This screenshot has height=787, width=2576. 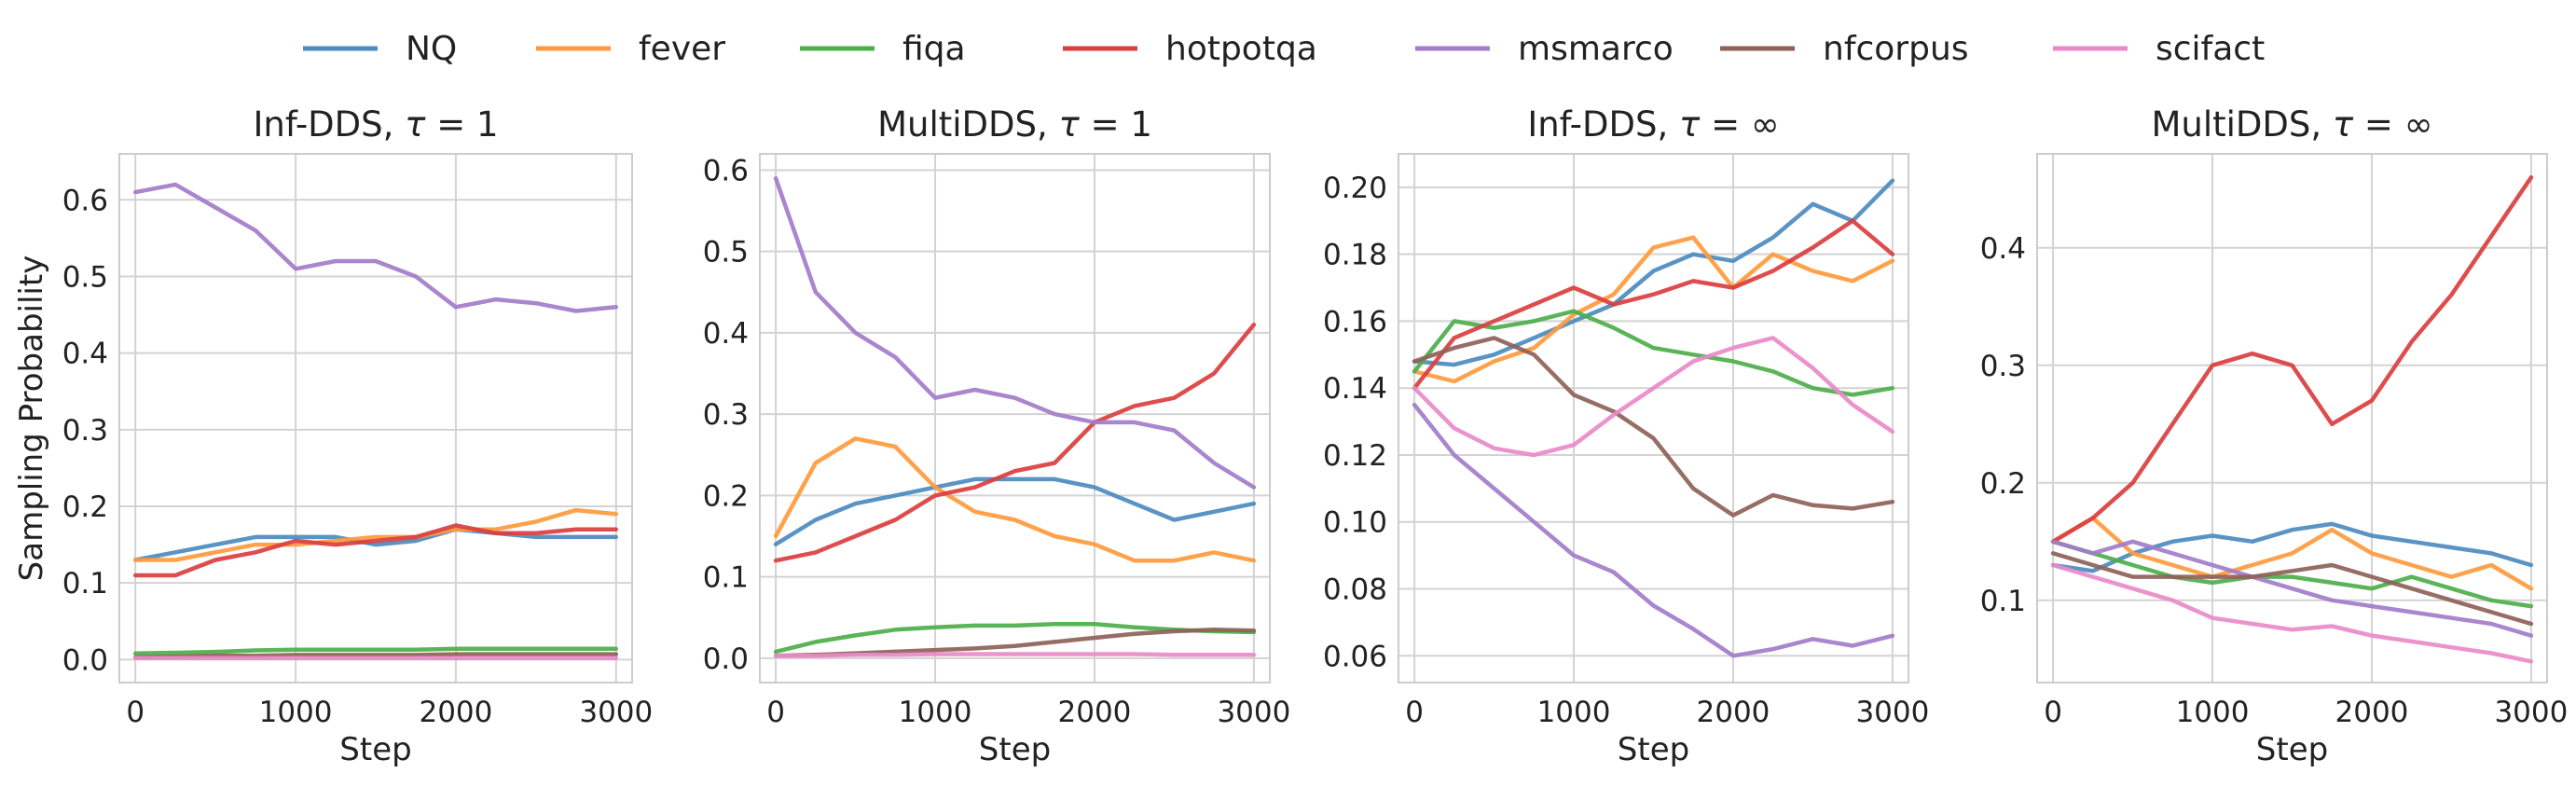 I want to click on legend-item-nfcorpus: nfcorpus, so click(x=1844, y=49).